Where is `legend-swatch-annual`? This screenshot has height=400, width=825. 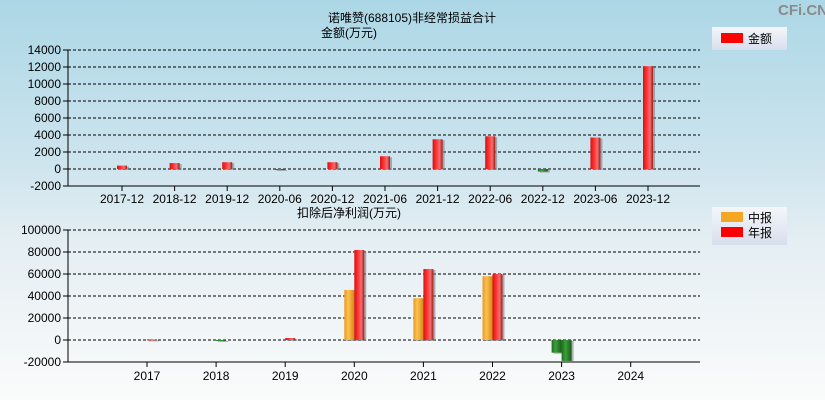 legend-swatch-annual is located at coordinates (732, 232).